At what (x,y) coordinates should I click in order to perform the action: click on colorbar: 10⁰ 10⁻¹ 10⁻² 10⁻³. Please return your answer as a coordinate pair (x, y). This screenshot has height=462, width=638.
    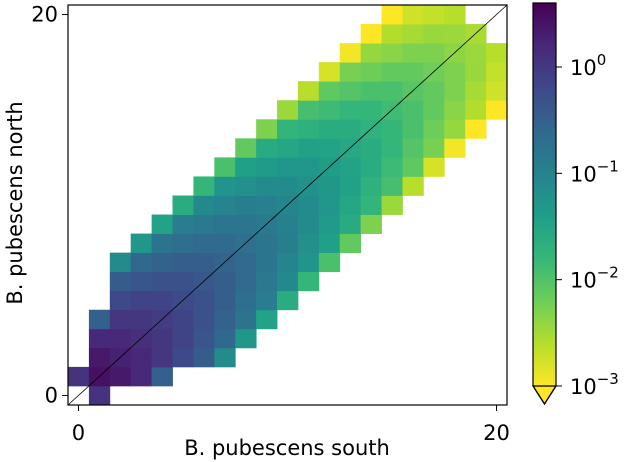
    Looking at the image, I should click on (575, 204).